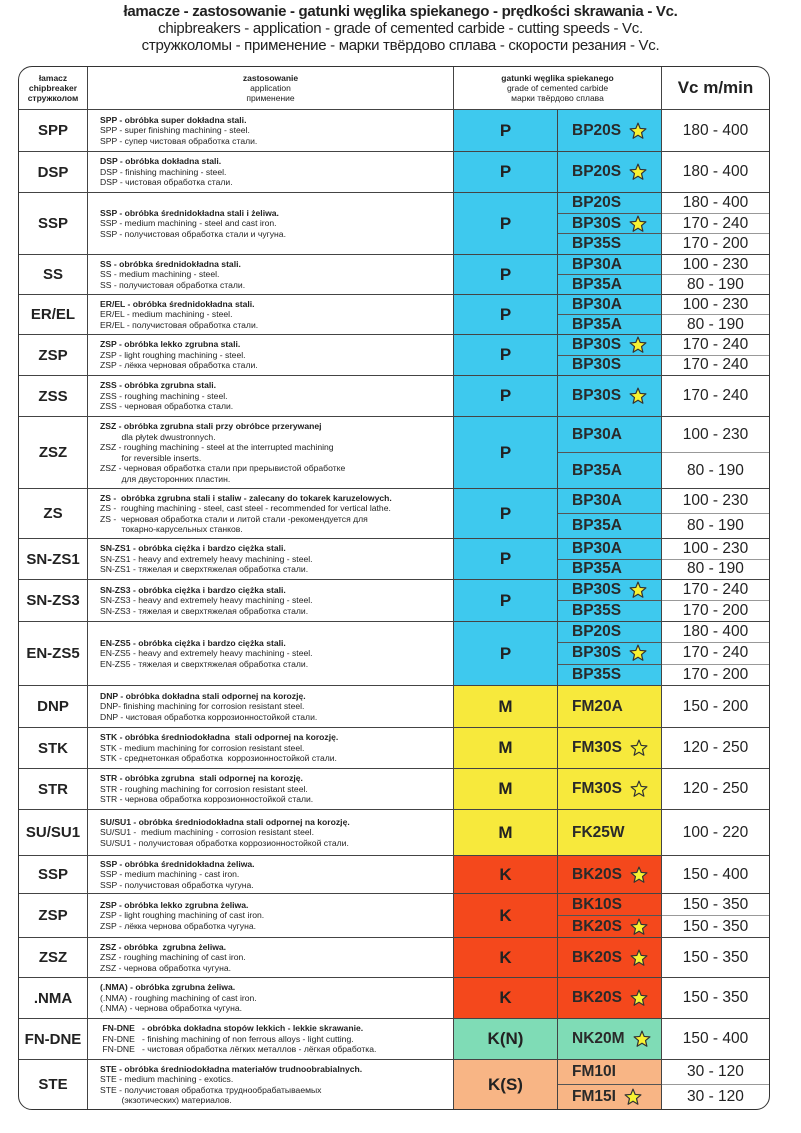  I want to click on application-line: (.NMA) - obróbka zgrubna żeliwa., so click(168, 987).